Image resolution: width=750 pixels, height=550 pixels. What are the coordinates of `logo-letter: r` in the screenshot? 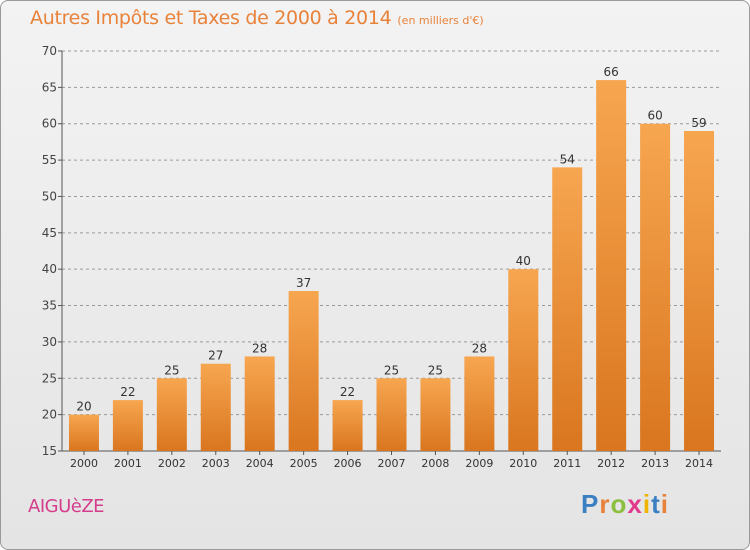 It's located at (605, 504).